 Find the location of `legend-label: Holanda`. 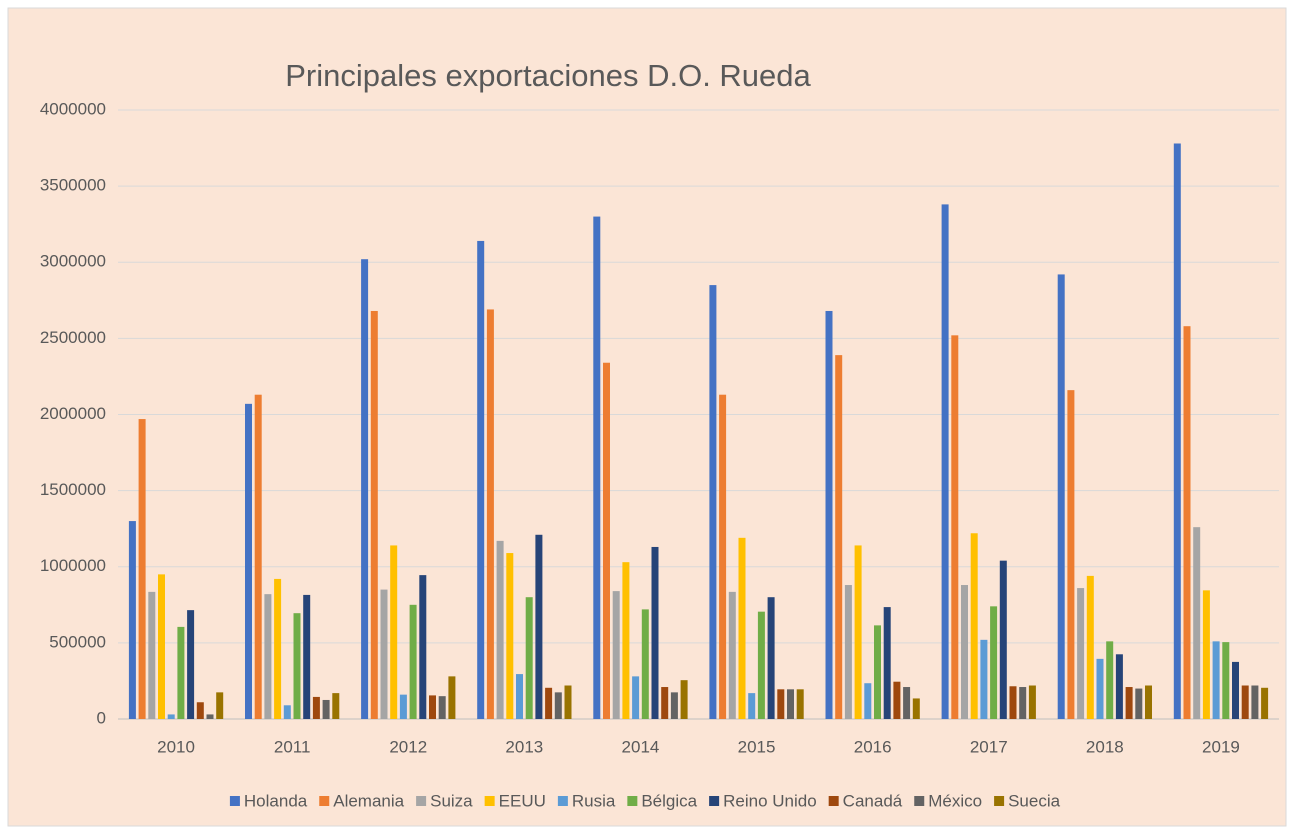

legend-label: Holanda is located at coordinates (276, 800).